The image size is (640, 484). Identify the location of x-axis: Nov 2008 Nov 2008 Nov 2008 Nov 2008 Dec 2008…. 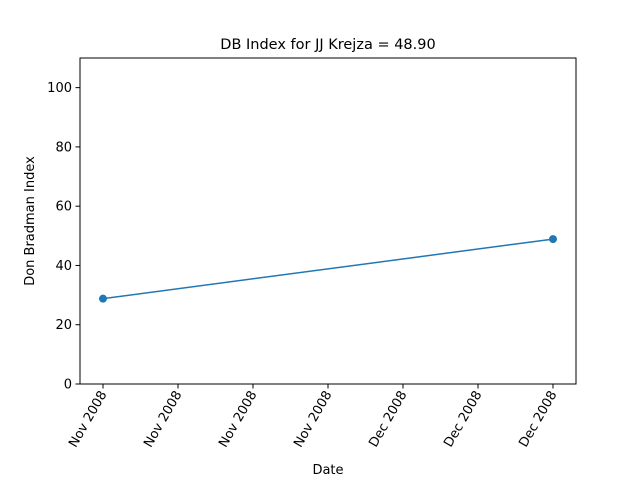
(313, 417).